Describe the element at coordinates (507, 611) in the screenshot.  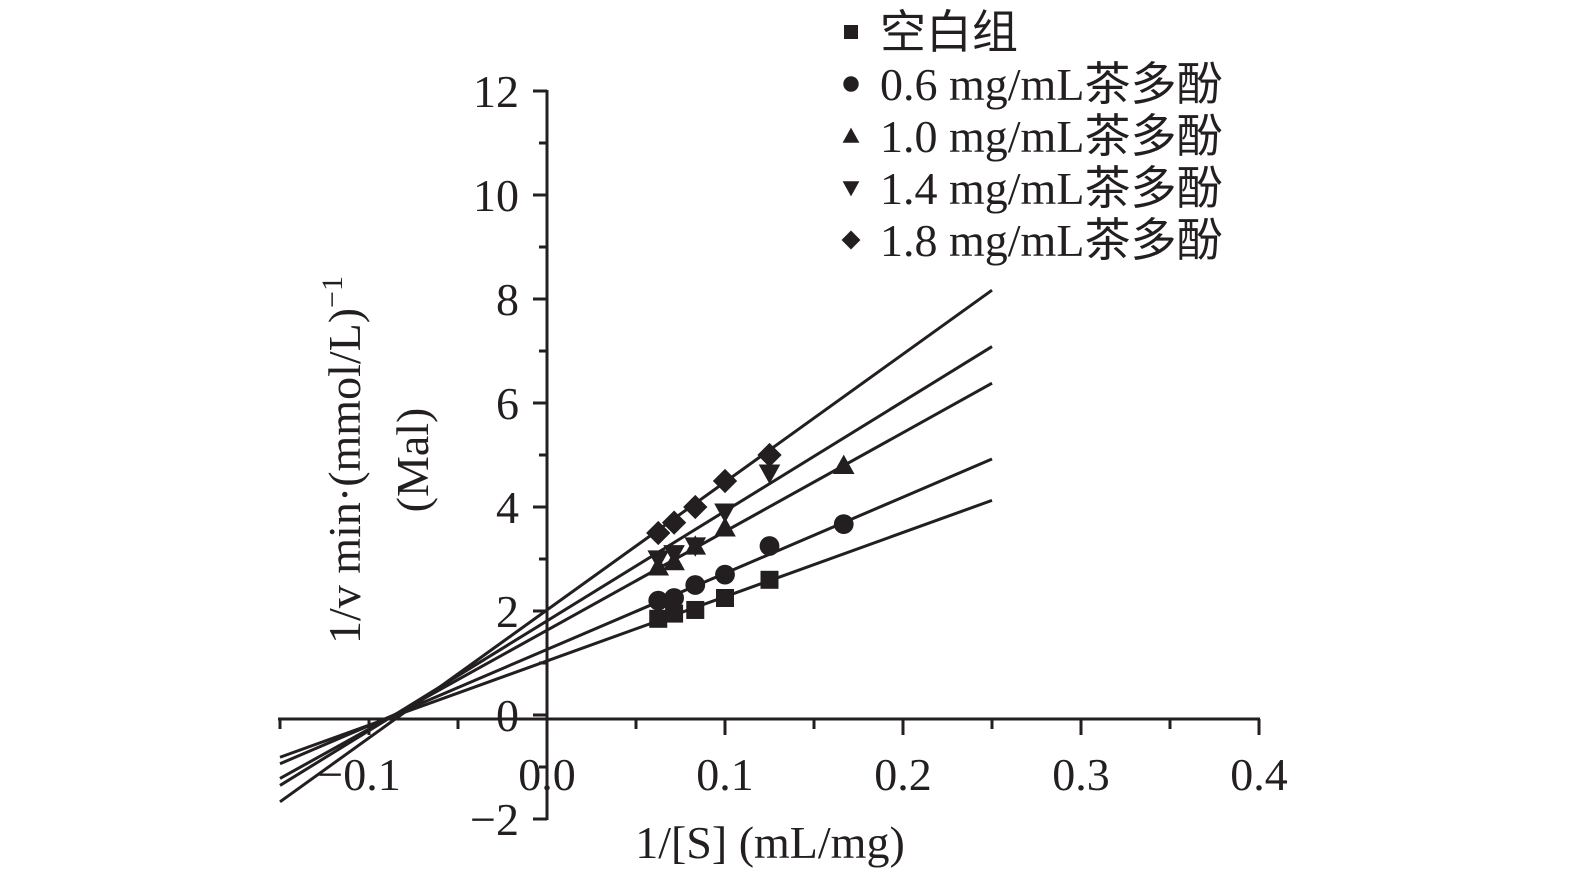
I see `y-tick-label: 2` at that location.